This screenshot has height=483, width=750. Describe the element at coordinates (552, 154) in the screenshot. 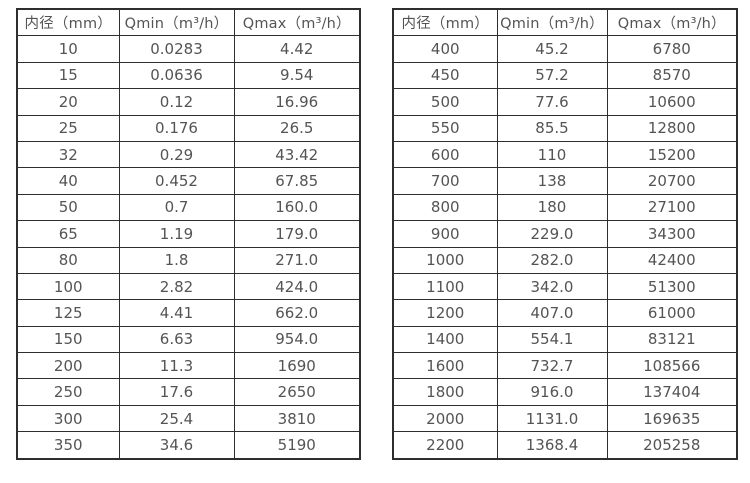

I see `cell: 110` at that location.